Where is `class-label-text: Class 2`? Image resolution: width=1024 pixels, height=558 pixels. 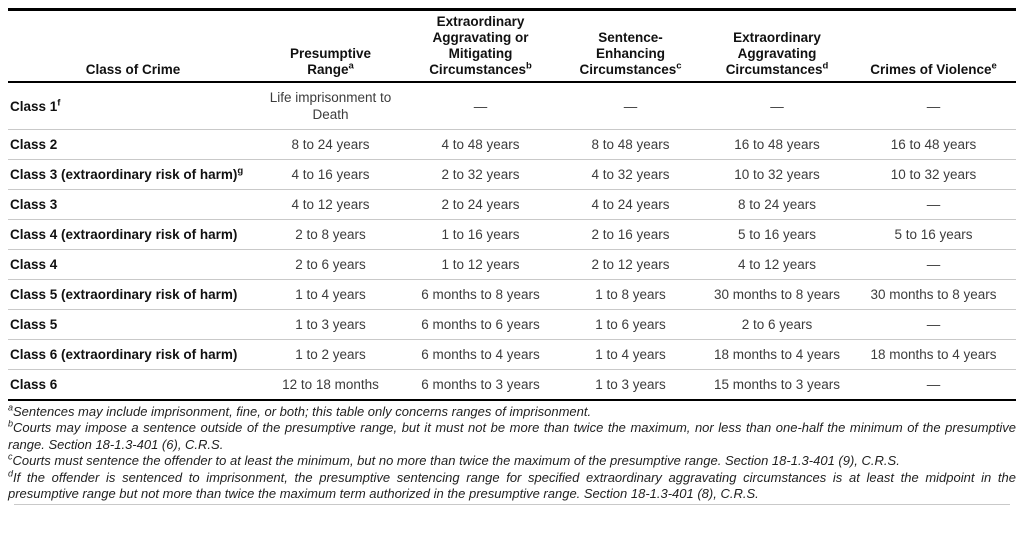
class-label-text: Class 2 is located at coordinates (34, 144).